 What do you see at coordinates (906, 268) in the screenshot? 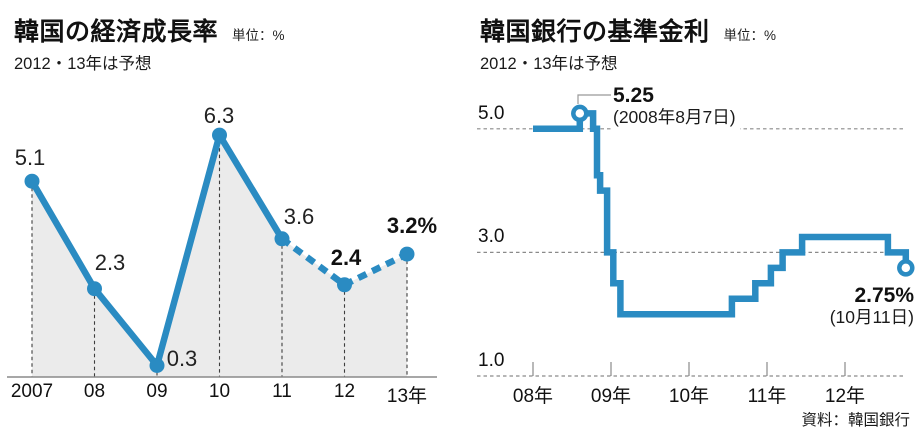
I see `rate-current-marker` at bounding box center [906, 268].